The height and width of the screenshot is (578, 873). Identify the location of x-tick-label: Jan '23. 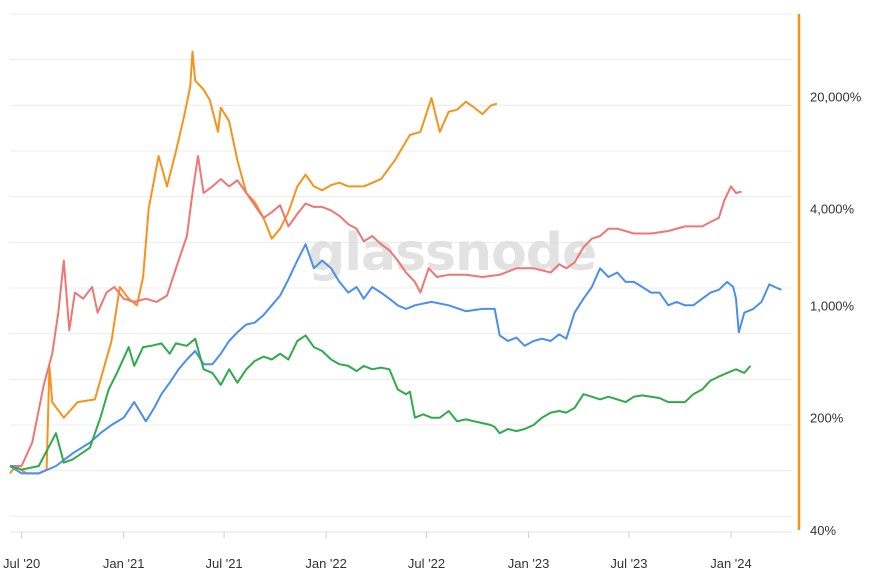
(529, 563).